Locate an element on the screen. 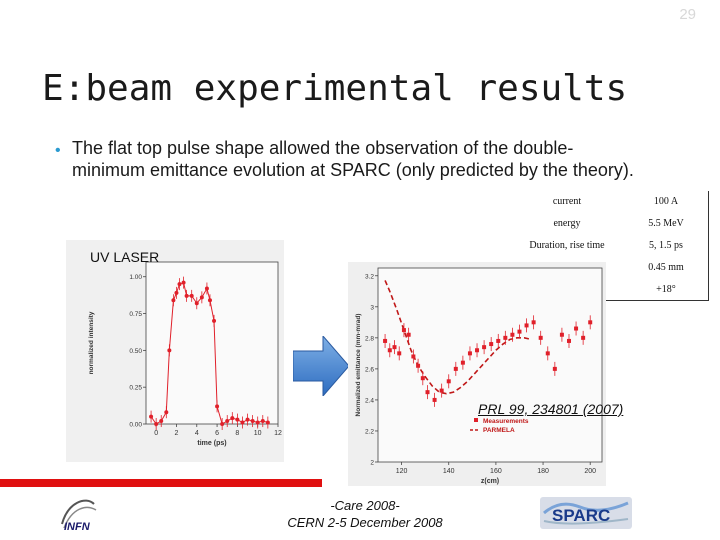  y-tick-label: 0.75 is located at coordinates (135, 314).